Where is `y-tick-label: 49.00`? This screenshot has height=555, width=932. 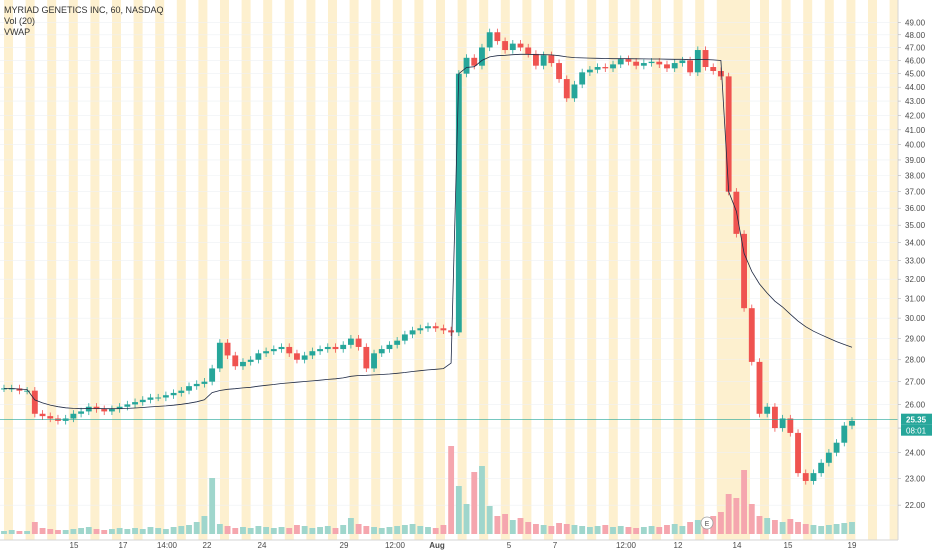
y-tick-label: 49.00 is located at coordinates (915, 22).